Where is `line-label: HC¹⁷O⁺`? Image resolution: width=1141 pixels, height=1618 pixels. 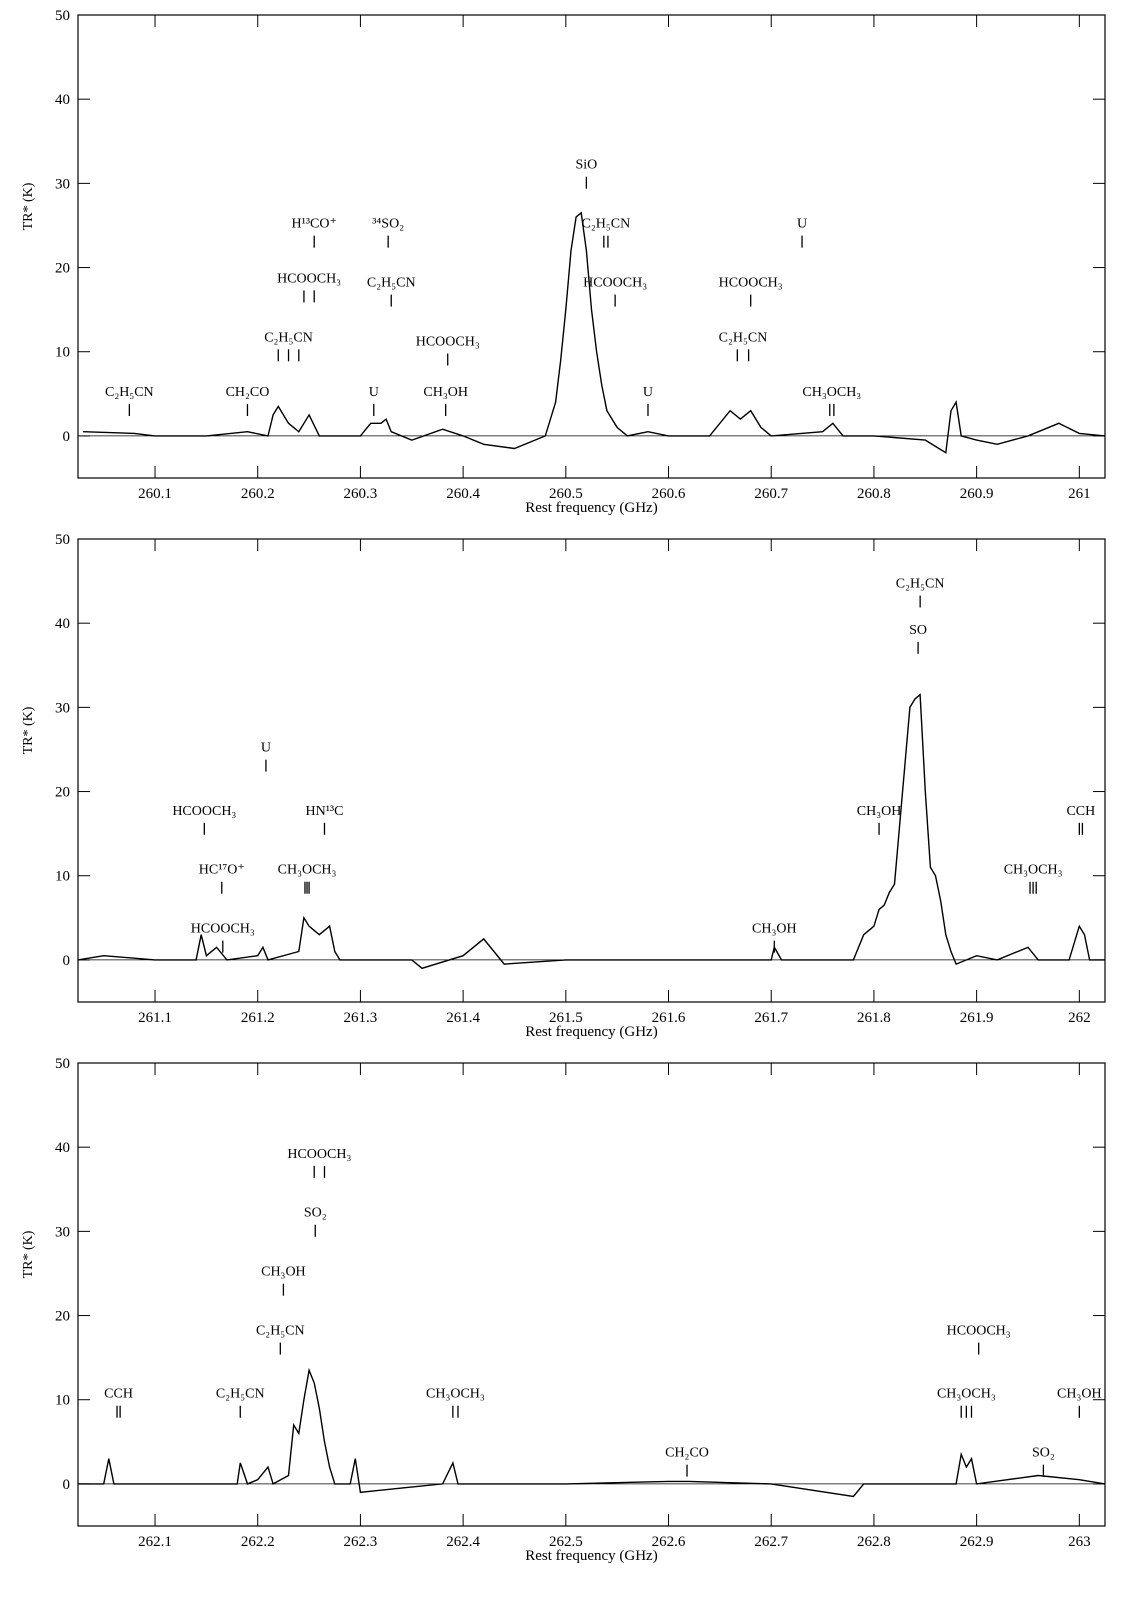 line-label: HC¹⁷O⁺ is located at coordinates (222, 870).